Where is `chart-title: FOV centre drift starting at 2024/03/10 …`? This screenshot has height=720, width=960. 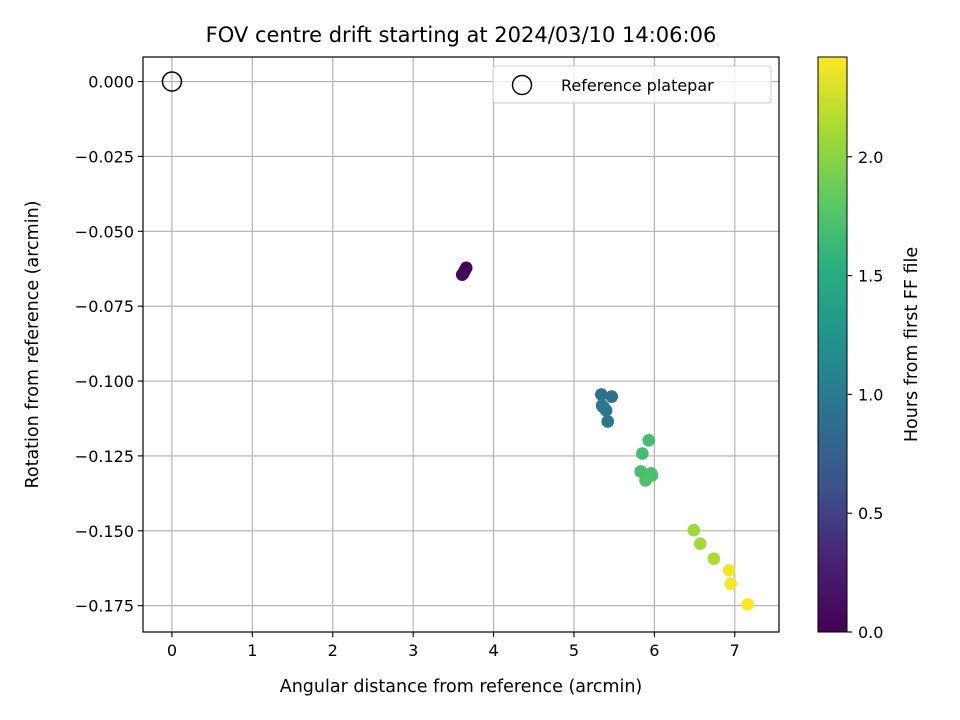
chart-title: FOV centre drift starting at 2024/03/10 … is located at coordinates (461, 35).